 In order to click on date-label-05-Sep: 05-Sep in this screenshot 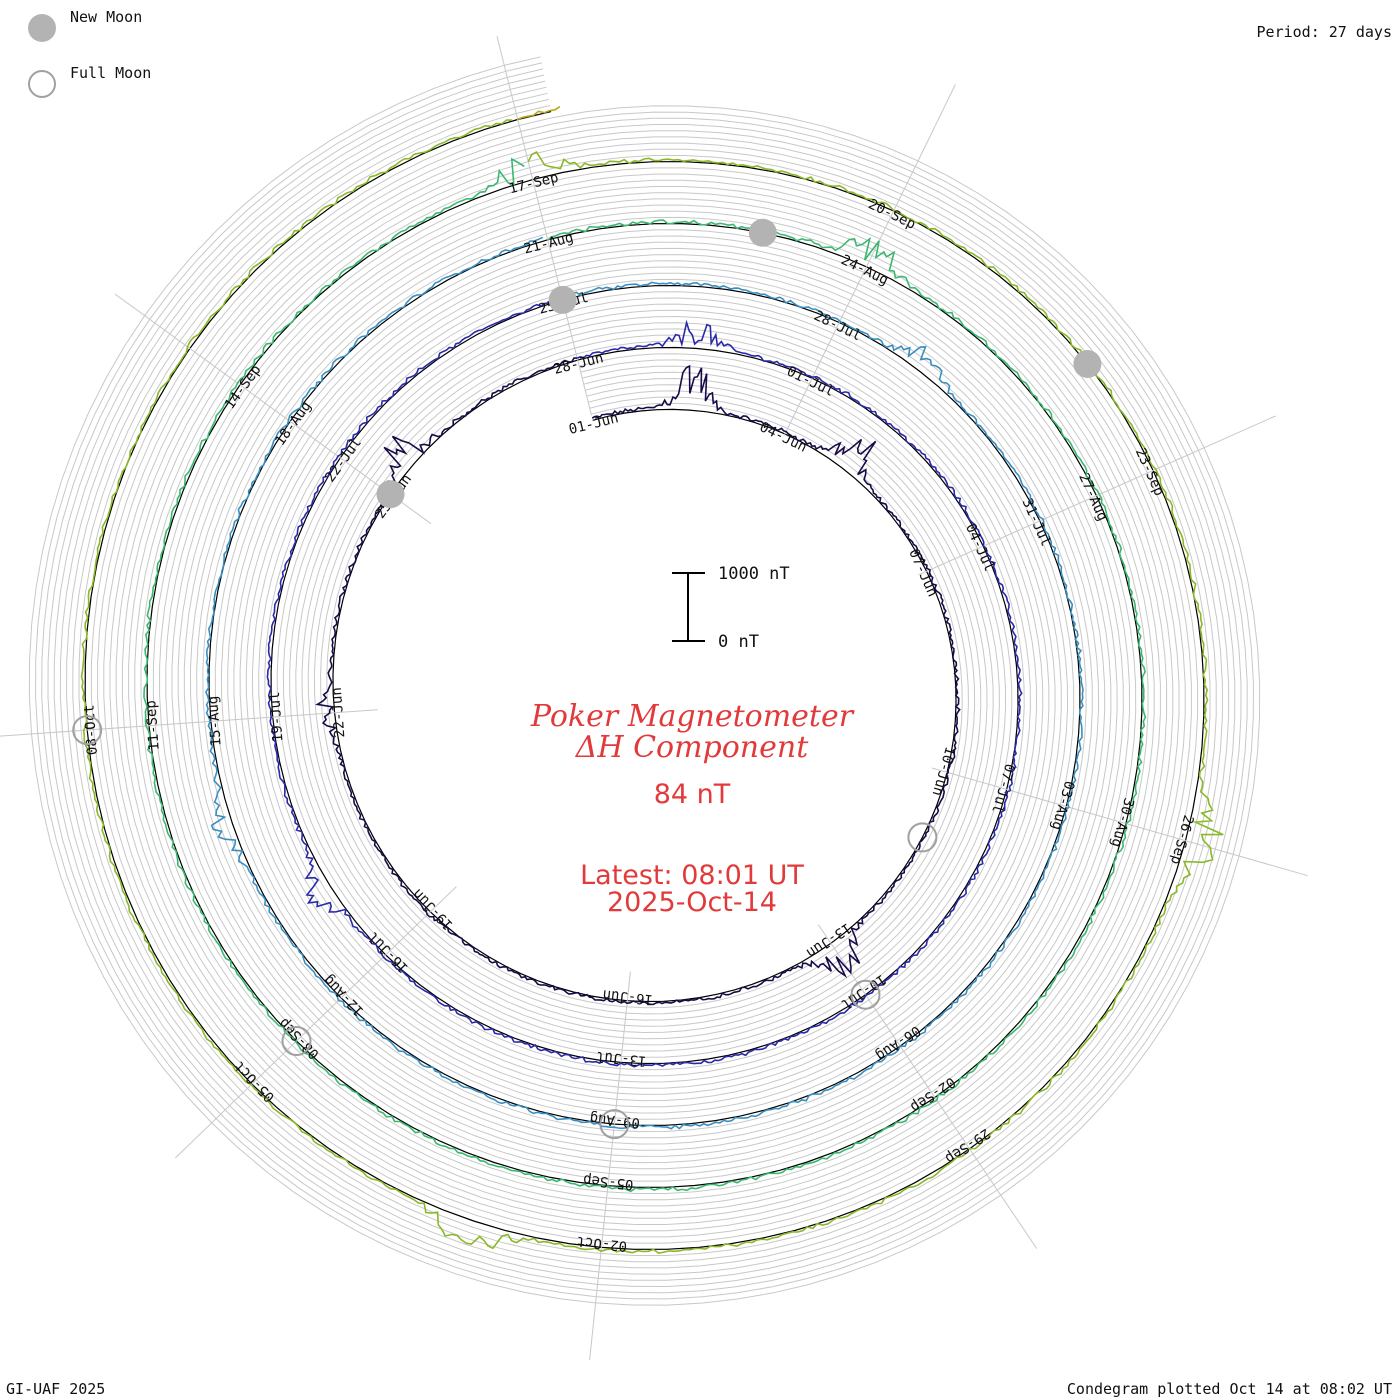, I will do `click(608, 1181)`.